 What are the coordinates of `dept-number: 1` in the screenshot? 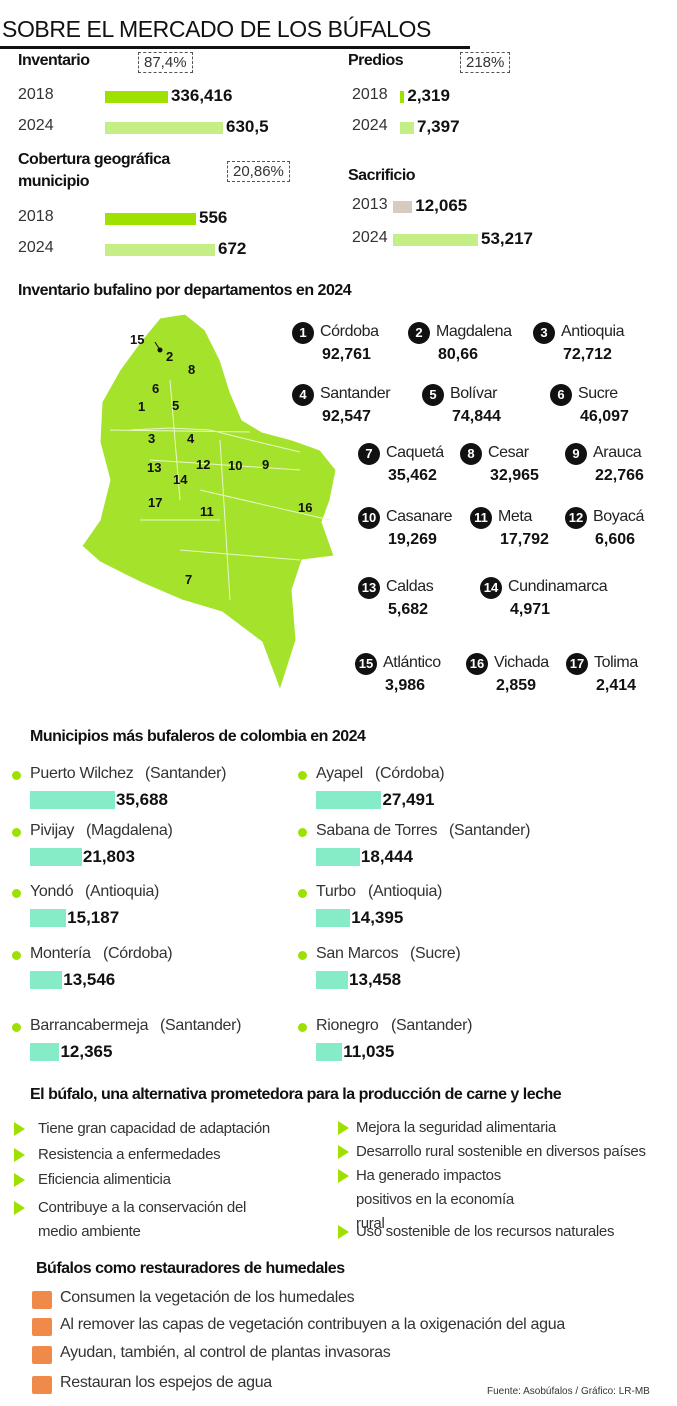 It's located at (303, 333).